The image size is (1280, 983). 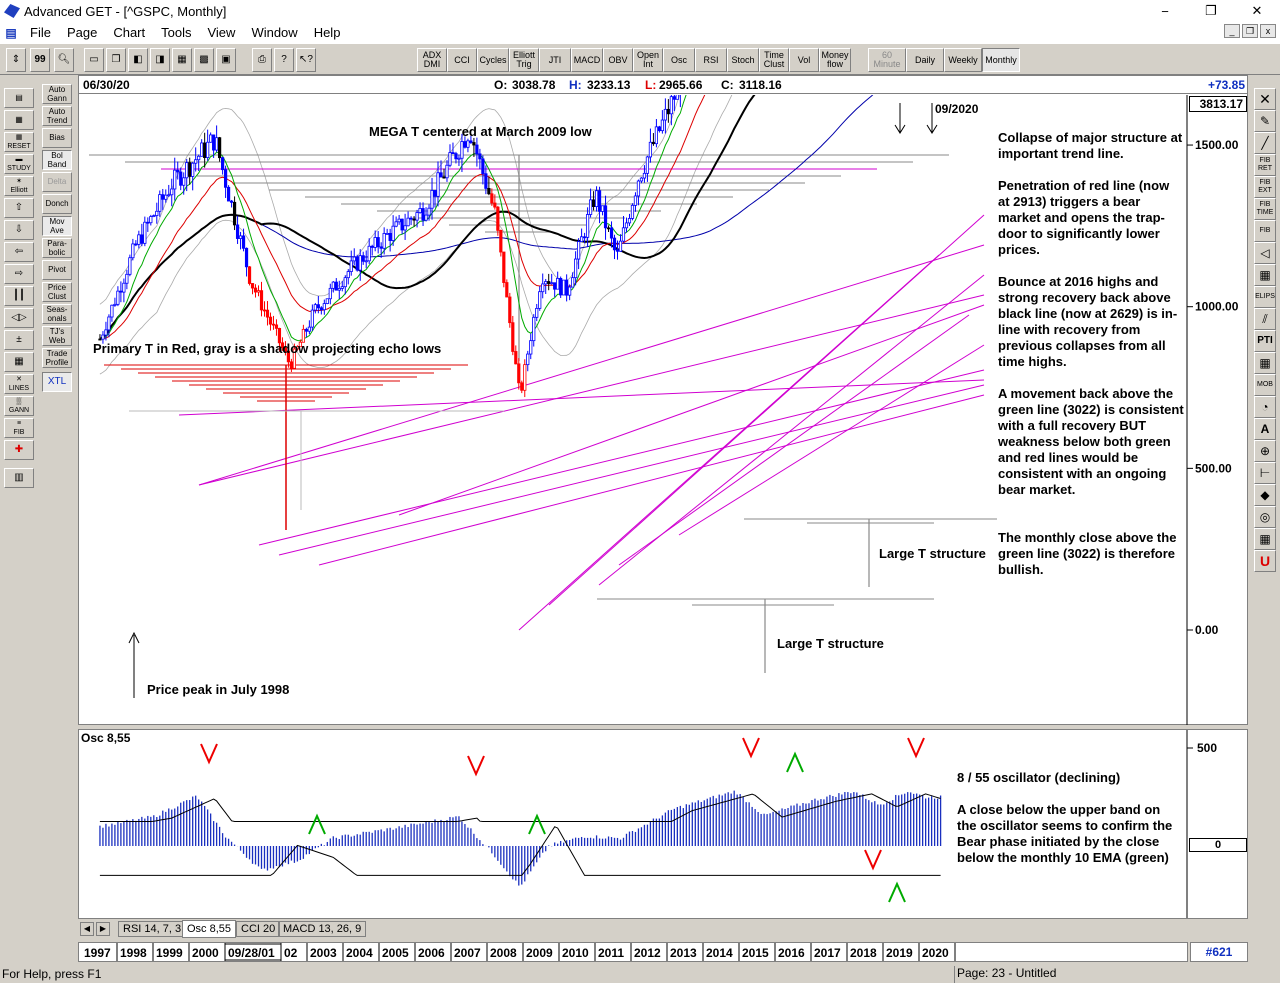 What do you see at coordinates (1265, 451) in the screenshot?
I see `magnify-icon: ⊕` at bounding box center [1265, 451].